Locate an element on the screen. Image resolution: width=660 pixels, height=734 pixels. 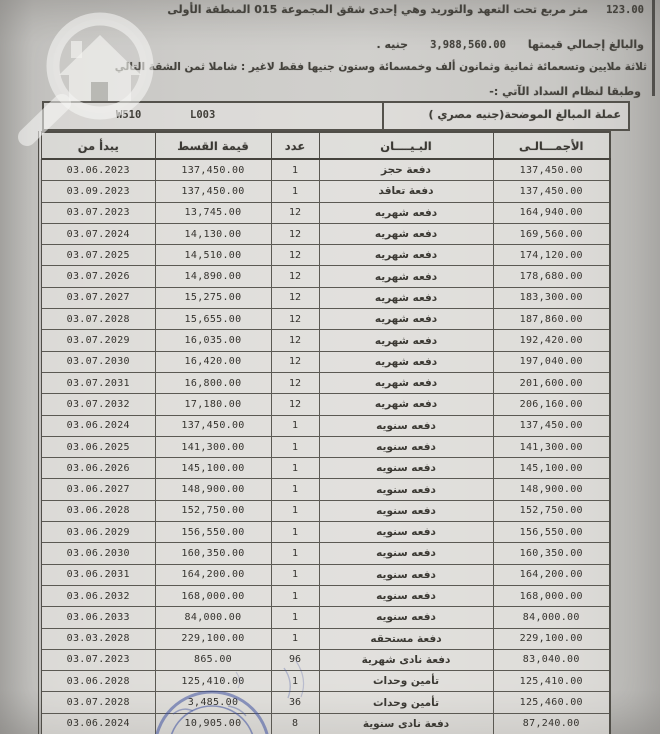
cell-total: 229,100.00 is located at coordinates (551, 638).